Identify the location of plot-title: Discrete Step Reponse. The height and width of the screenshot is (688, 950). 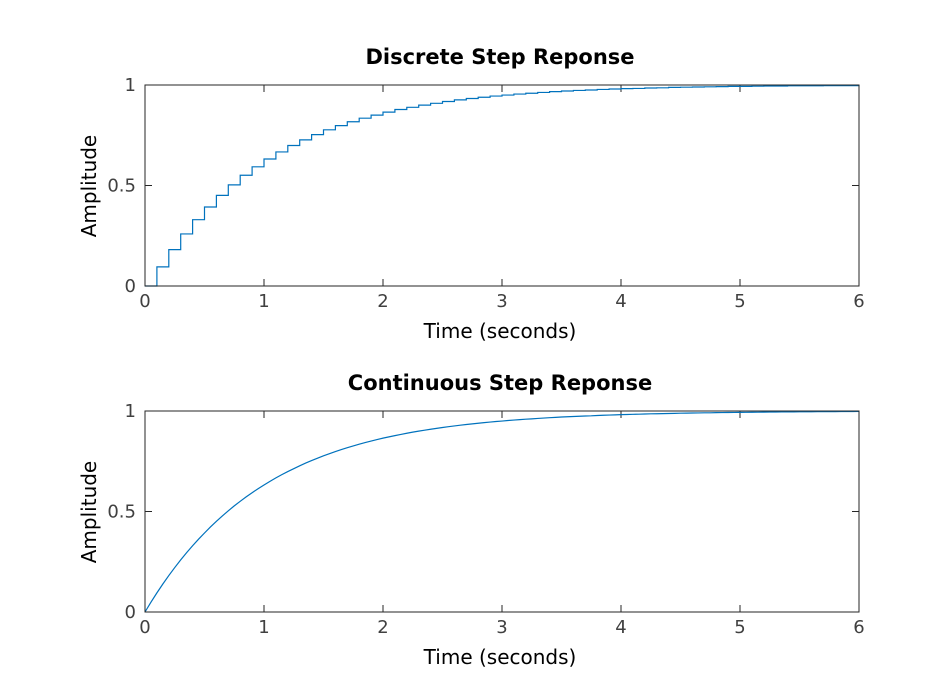
(499, 57).